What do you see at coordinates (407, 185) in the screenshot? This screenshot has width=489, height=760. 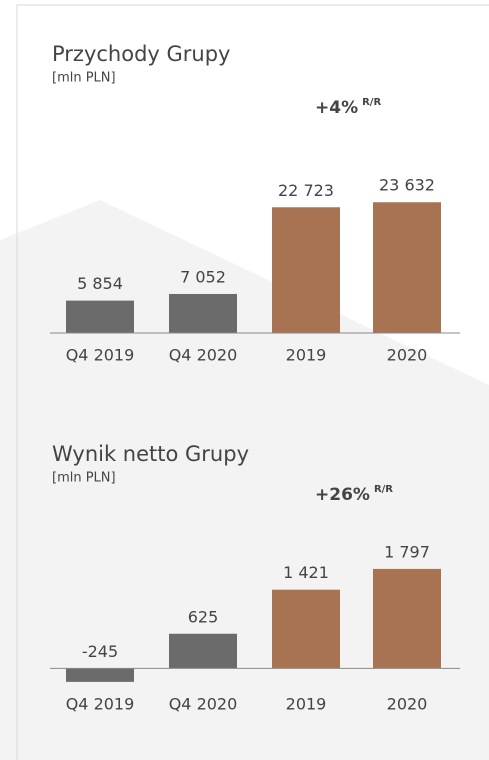 I see `value-label: 23 632` at bounding box center [407, 185].